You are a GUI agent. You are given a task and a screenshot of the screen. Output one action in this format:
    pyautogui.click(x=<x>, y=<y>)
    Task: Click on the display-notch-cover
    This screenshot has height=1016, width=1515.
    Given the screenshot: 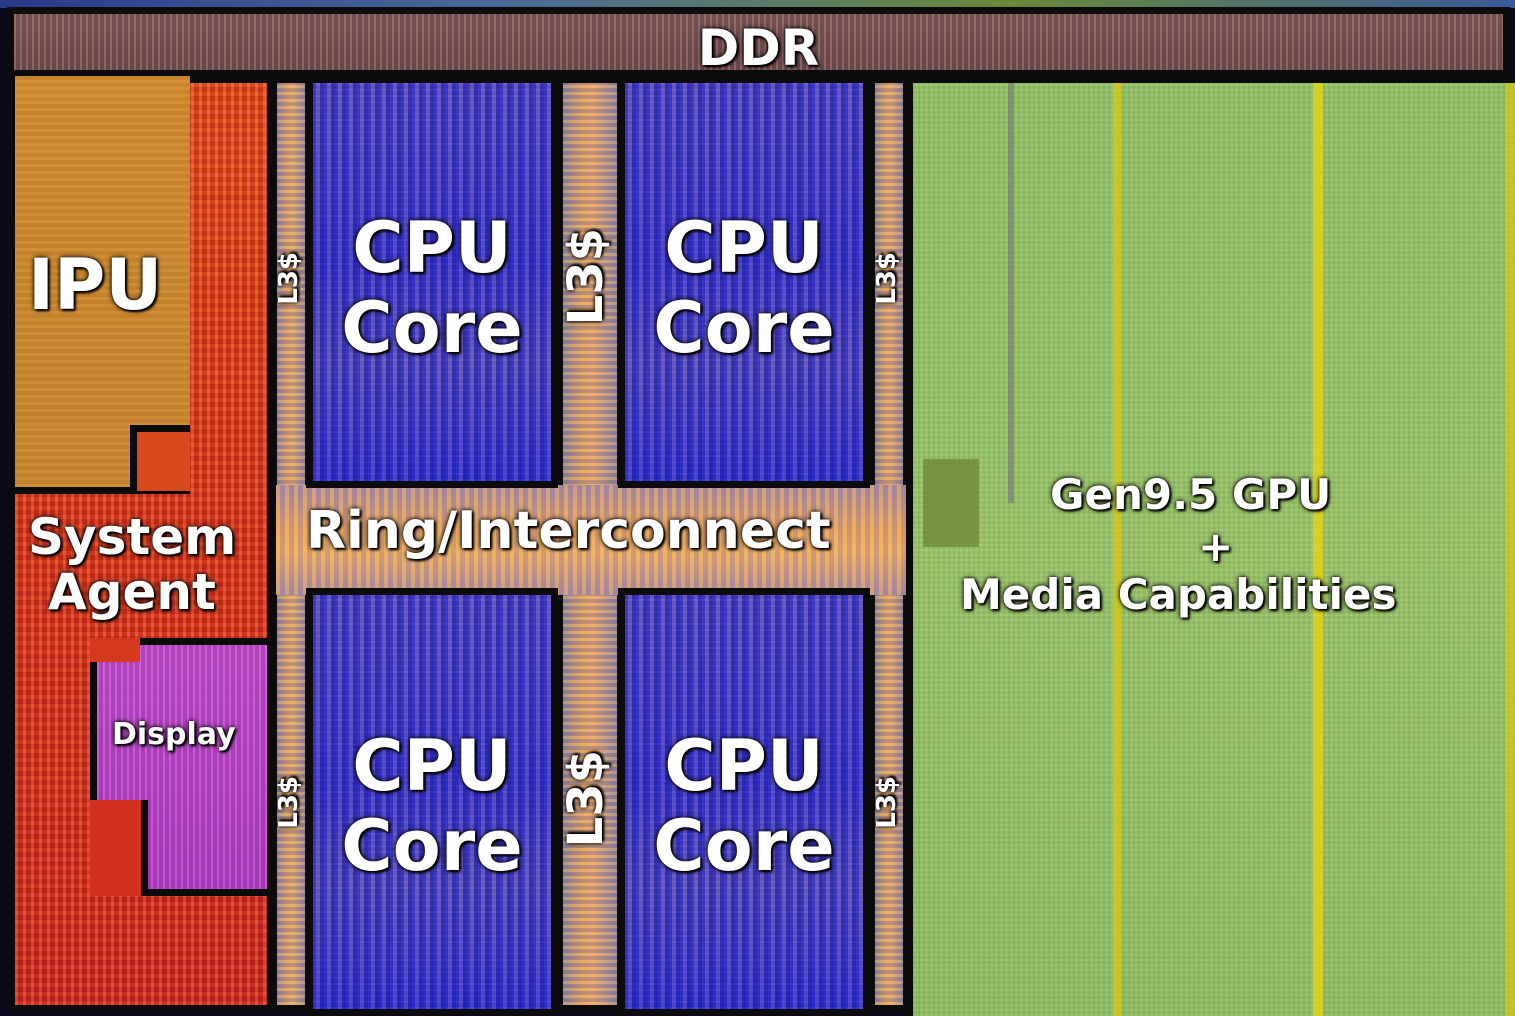 What is the action you would take?
    pyautogui.click(x=115, y=650)
    